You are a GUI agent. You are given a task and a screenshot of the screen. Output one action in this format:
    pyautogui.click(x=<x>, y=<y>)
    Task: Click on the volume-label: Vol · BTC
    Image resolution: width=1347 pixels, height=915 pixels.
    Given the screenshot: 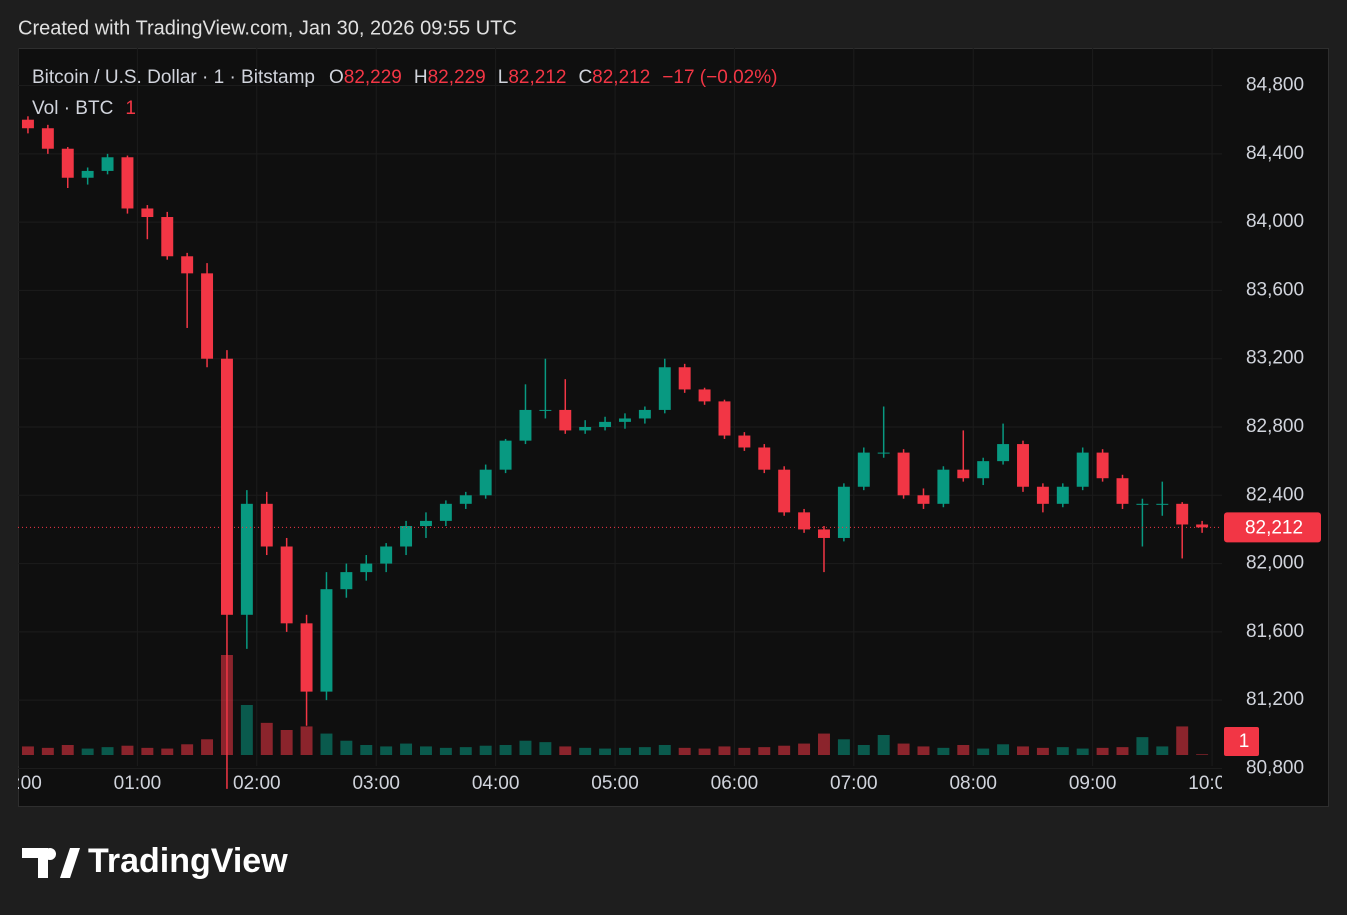 What is the action you would take?
    pyautogui.click(x=72, y=108)
    